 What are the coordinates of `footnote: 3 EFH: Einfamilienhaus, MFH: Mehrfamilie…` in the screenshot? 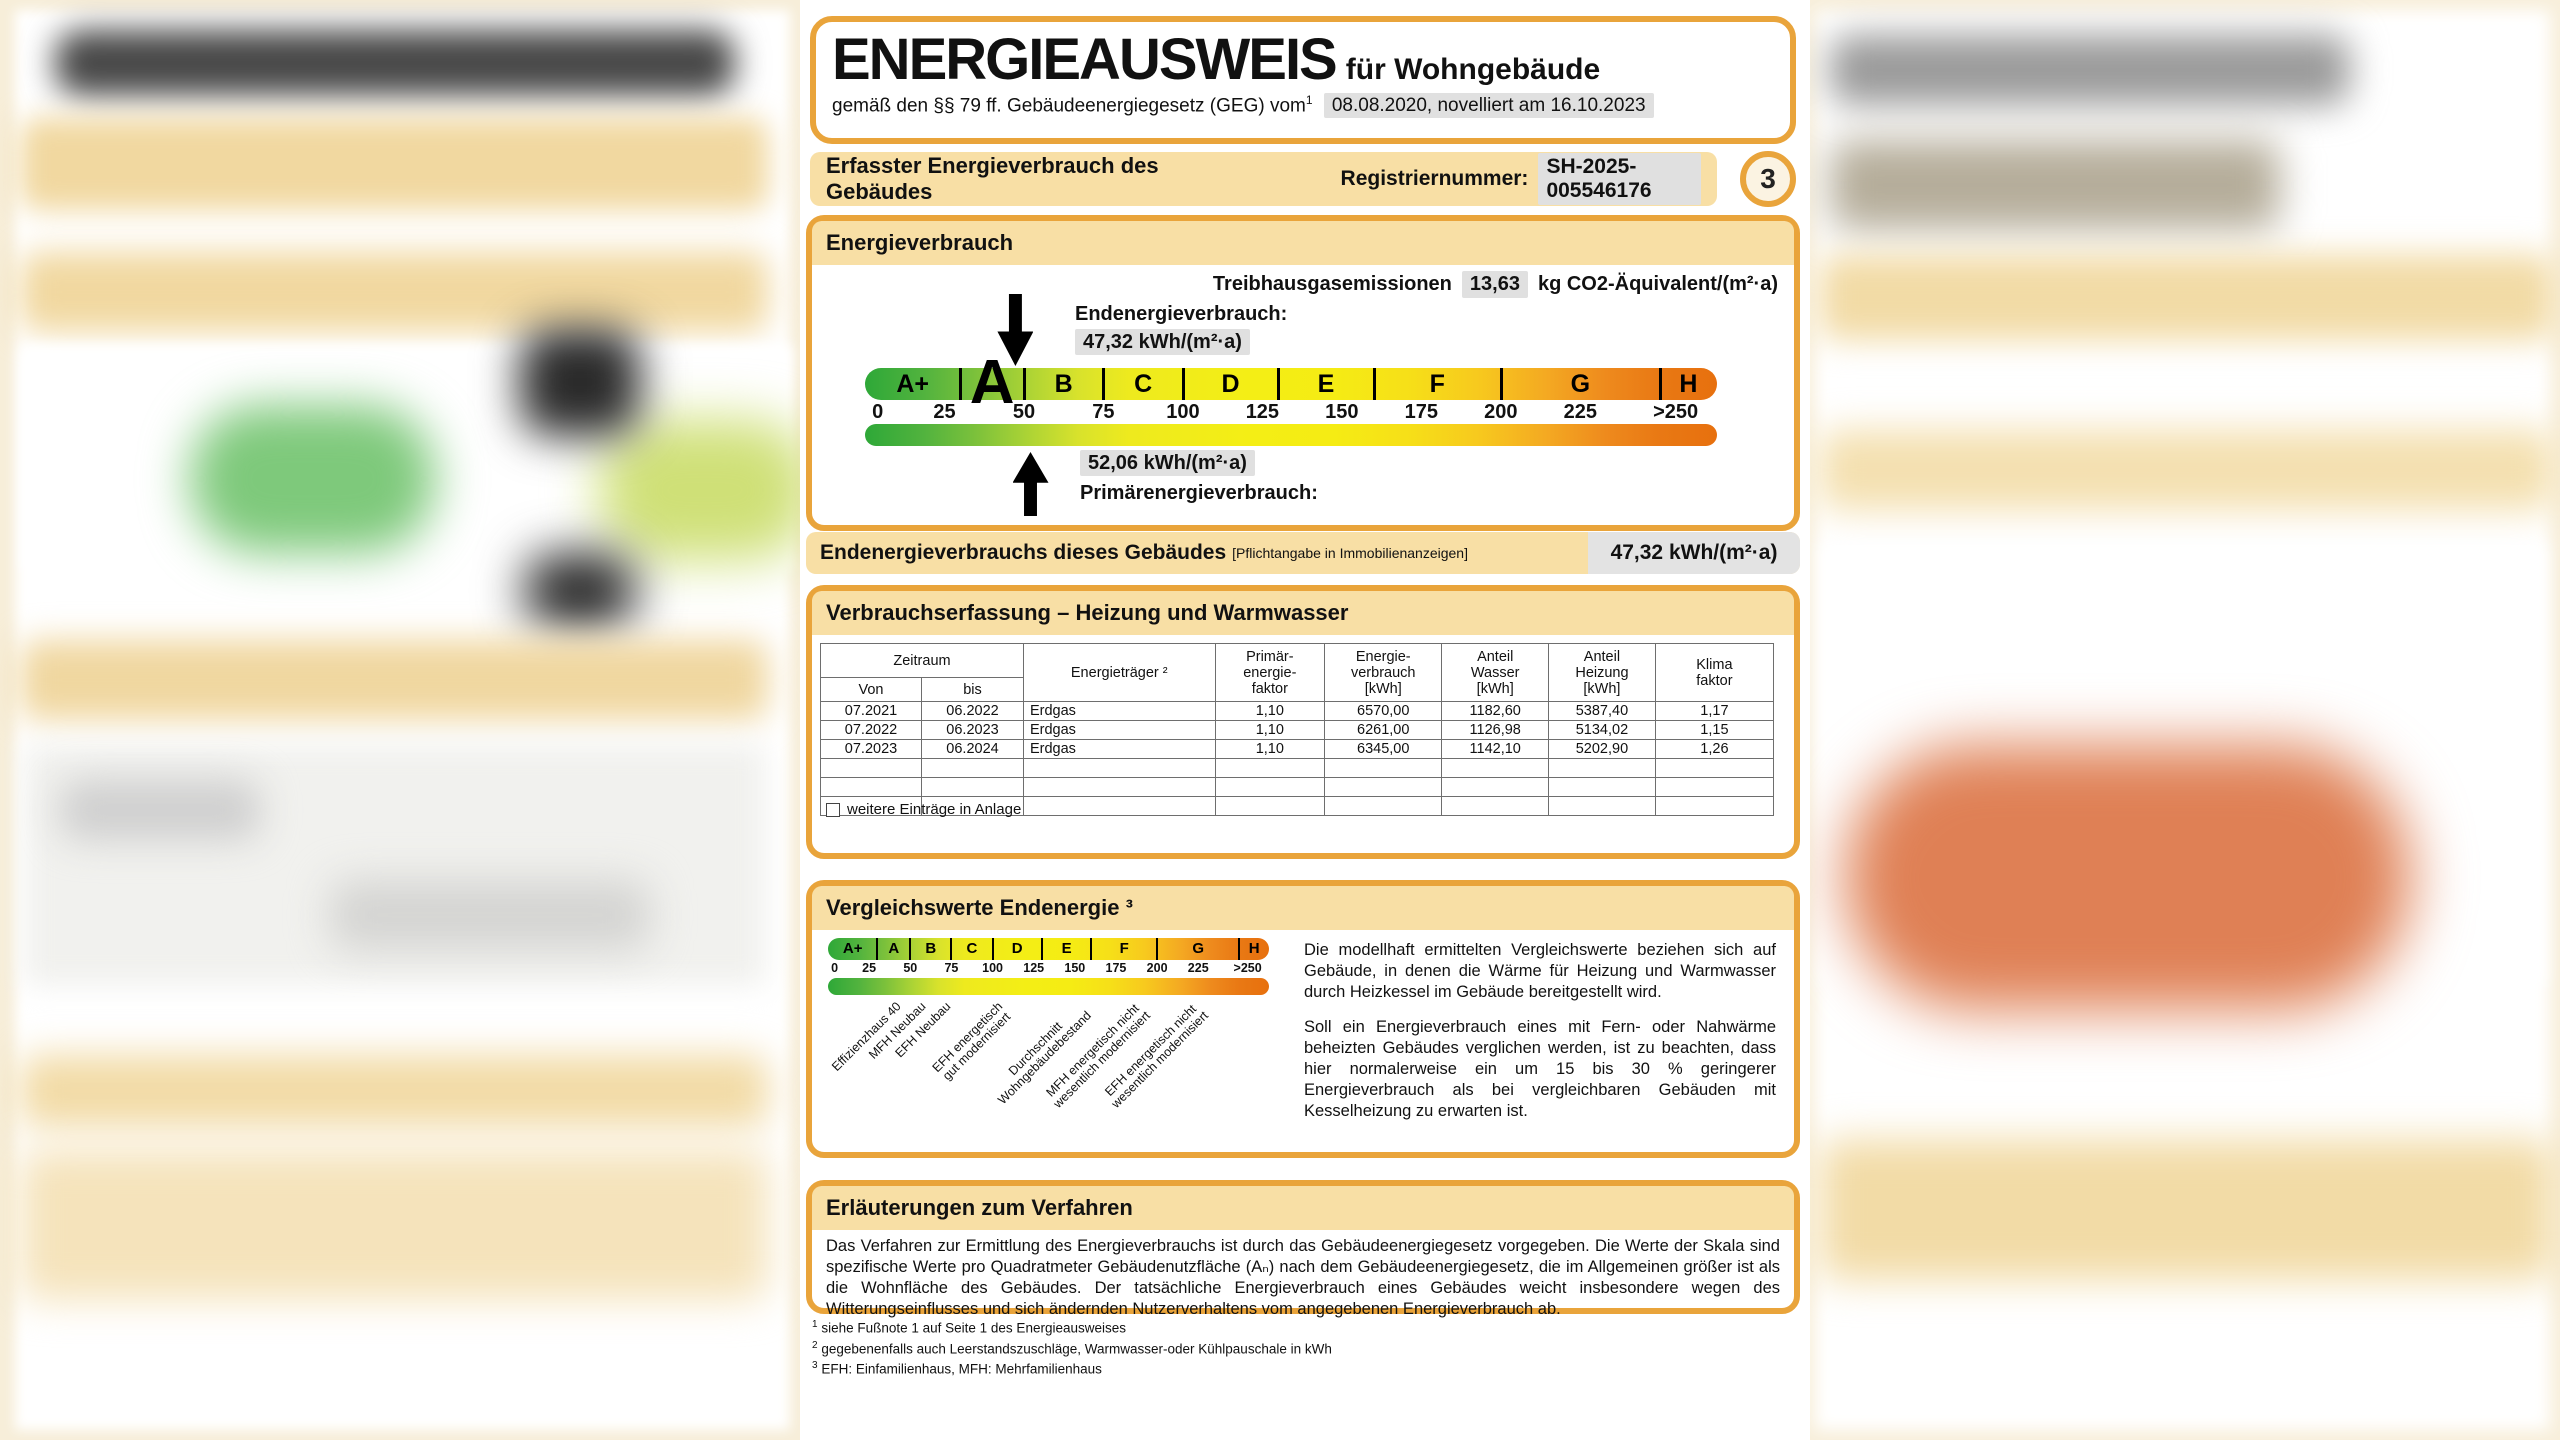 It's located at (1072, 1367).